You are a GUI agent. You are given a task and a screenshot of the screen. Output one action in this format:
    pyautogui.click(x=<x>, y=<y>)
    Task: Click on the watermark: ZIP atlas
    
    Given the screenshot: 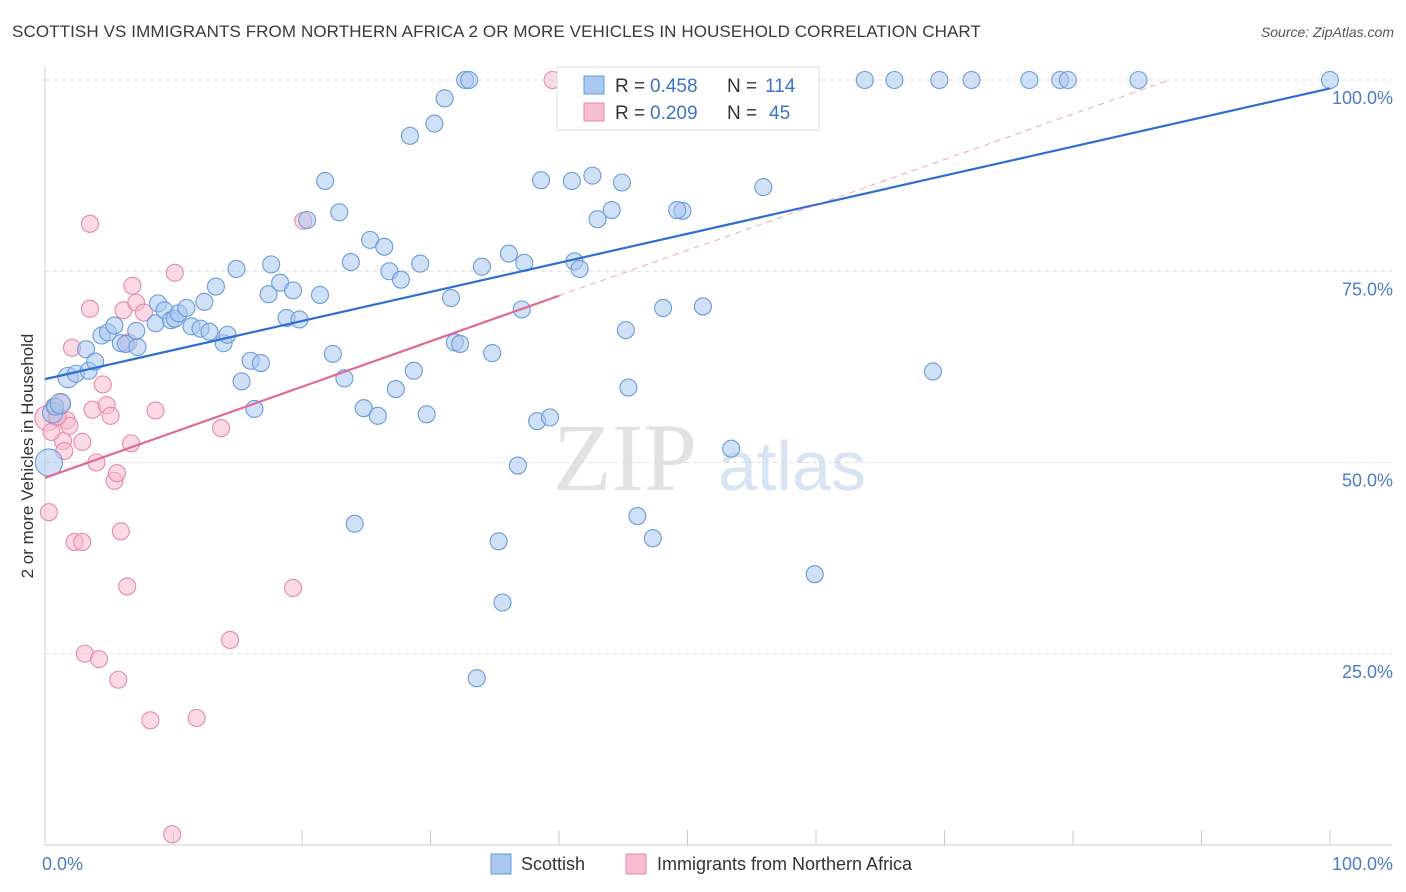 What is the action you would take?
    pyautogui.click(x=709, y=457)
    